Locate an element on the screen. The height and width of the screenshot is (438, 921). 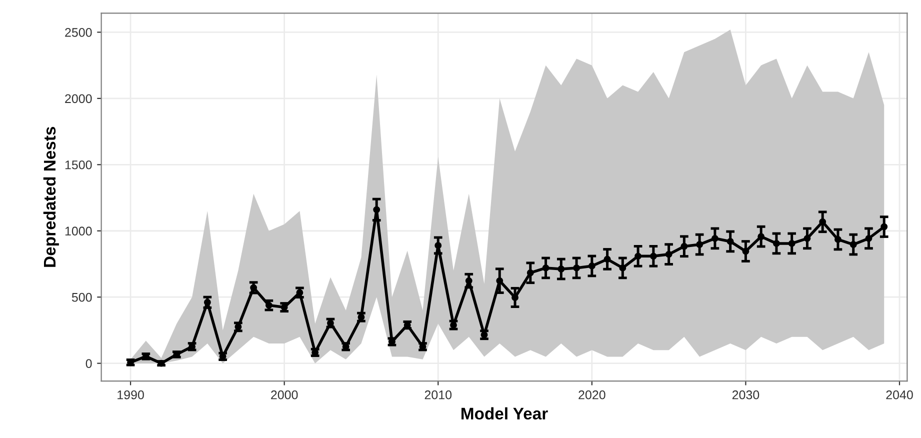
y-tick-label: 500 is located at coordinates (82, 297).